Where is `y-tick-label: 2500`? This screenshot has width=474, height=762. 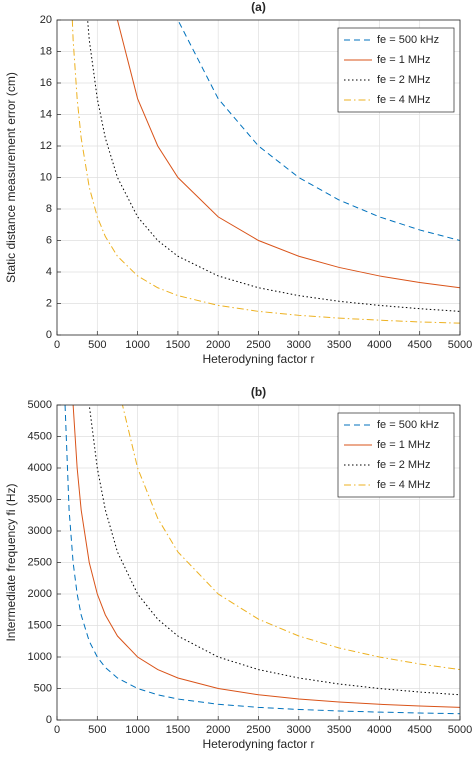 y-tick-label: 2500 is located at coordinates (40, 562).